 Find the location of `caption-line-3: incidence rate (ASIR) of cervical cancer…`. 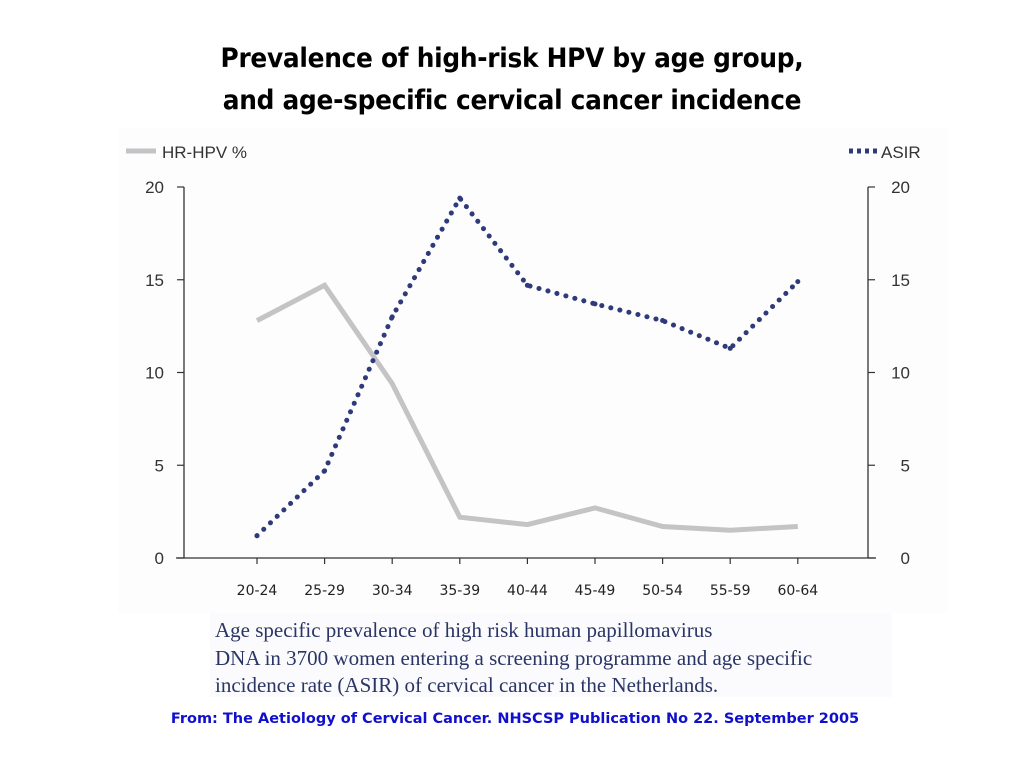

caption-line-3: incidence rate (ASIR) of cervical cancer… is located at coordinates (467, 685).